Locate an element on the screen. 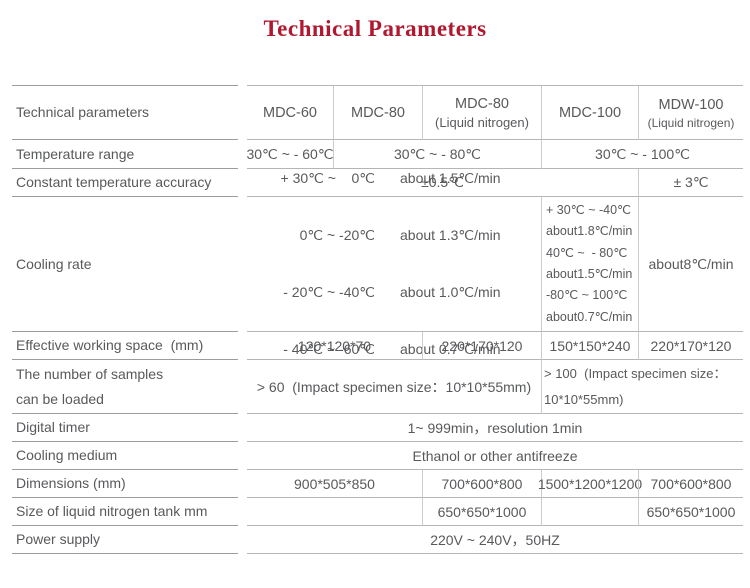 The width and height of the screenshot is (750, 588). cell-temp-range-mdc60: 30℃ ~ - 60℃ is located at coordinates (290, 154).